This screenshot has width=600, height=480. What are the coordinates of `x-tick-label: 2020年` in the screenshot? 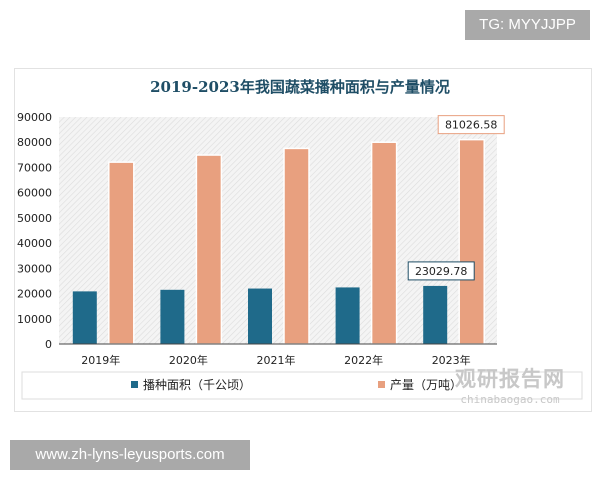 It's located at (188, 360).